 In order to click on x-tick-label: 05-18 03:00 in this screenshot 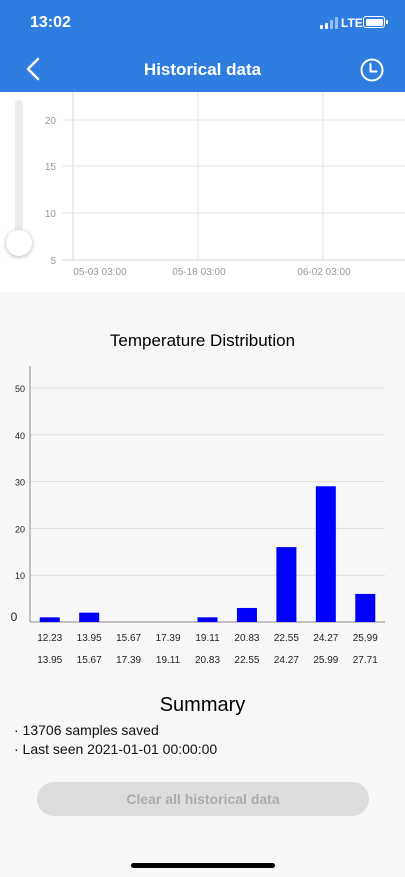, I will do `click(199, 272)`.